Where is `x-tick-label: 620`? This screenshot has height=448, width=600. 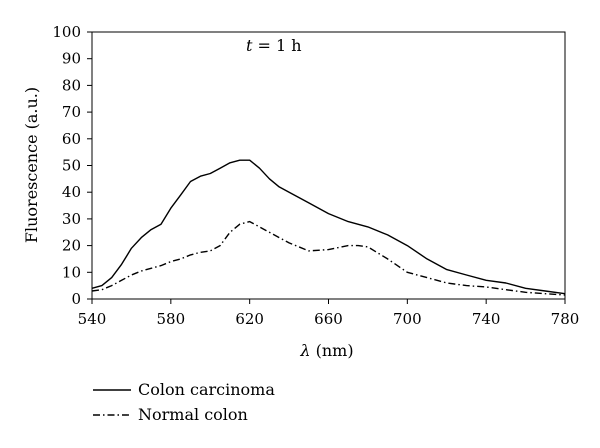 x-tick-label: 620 is located at coordinates (249, 319).